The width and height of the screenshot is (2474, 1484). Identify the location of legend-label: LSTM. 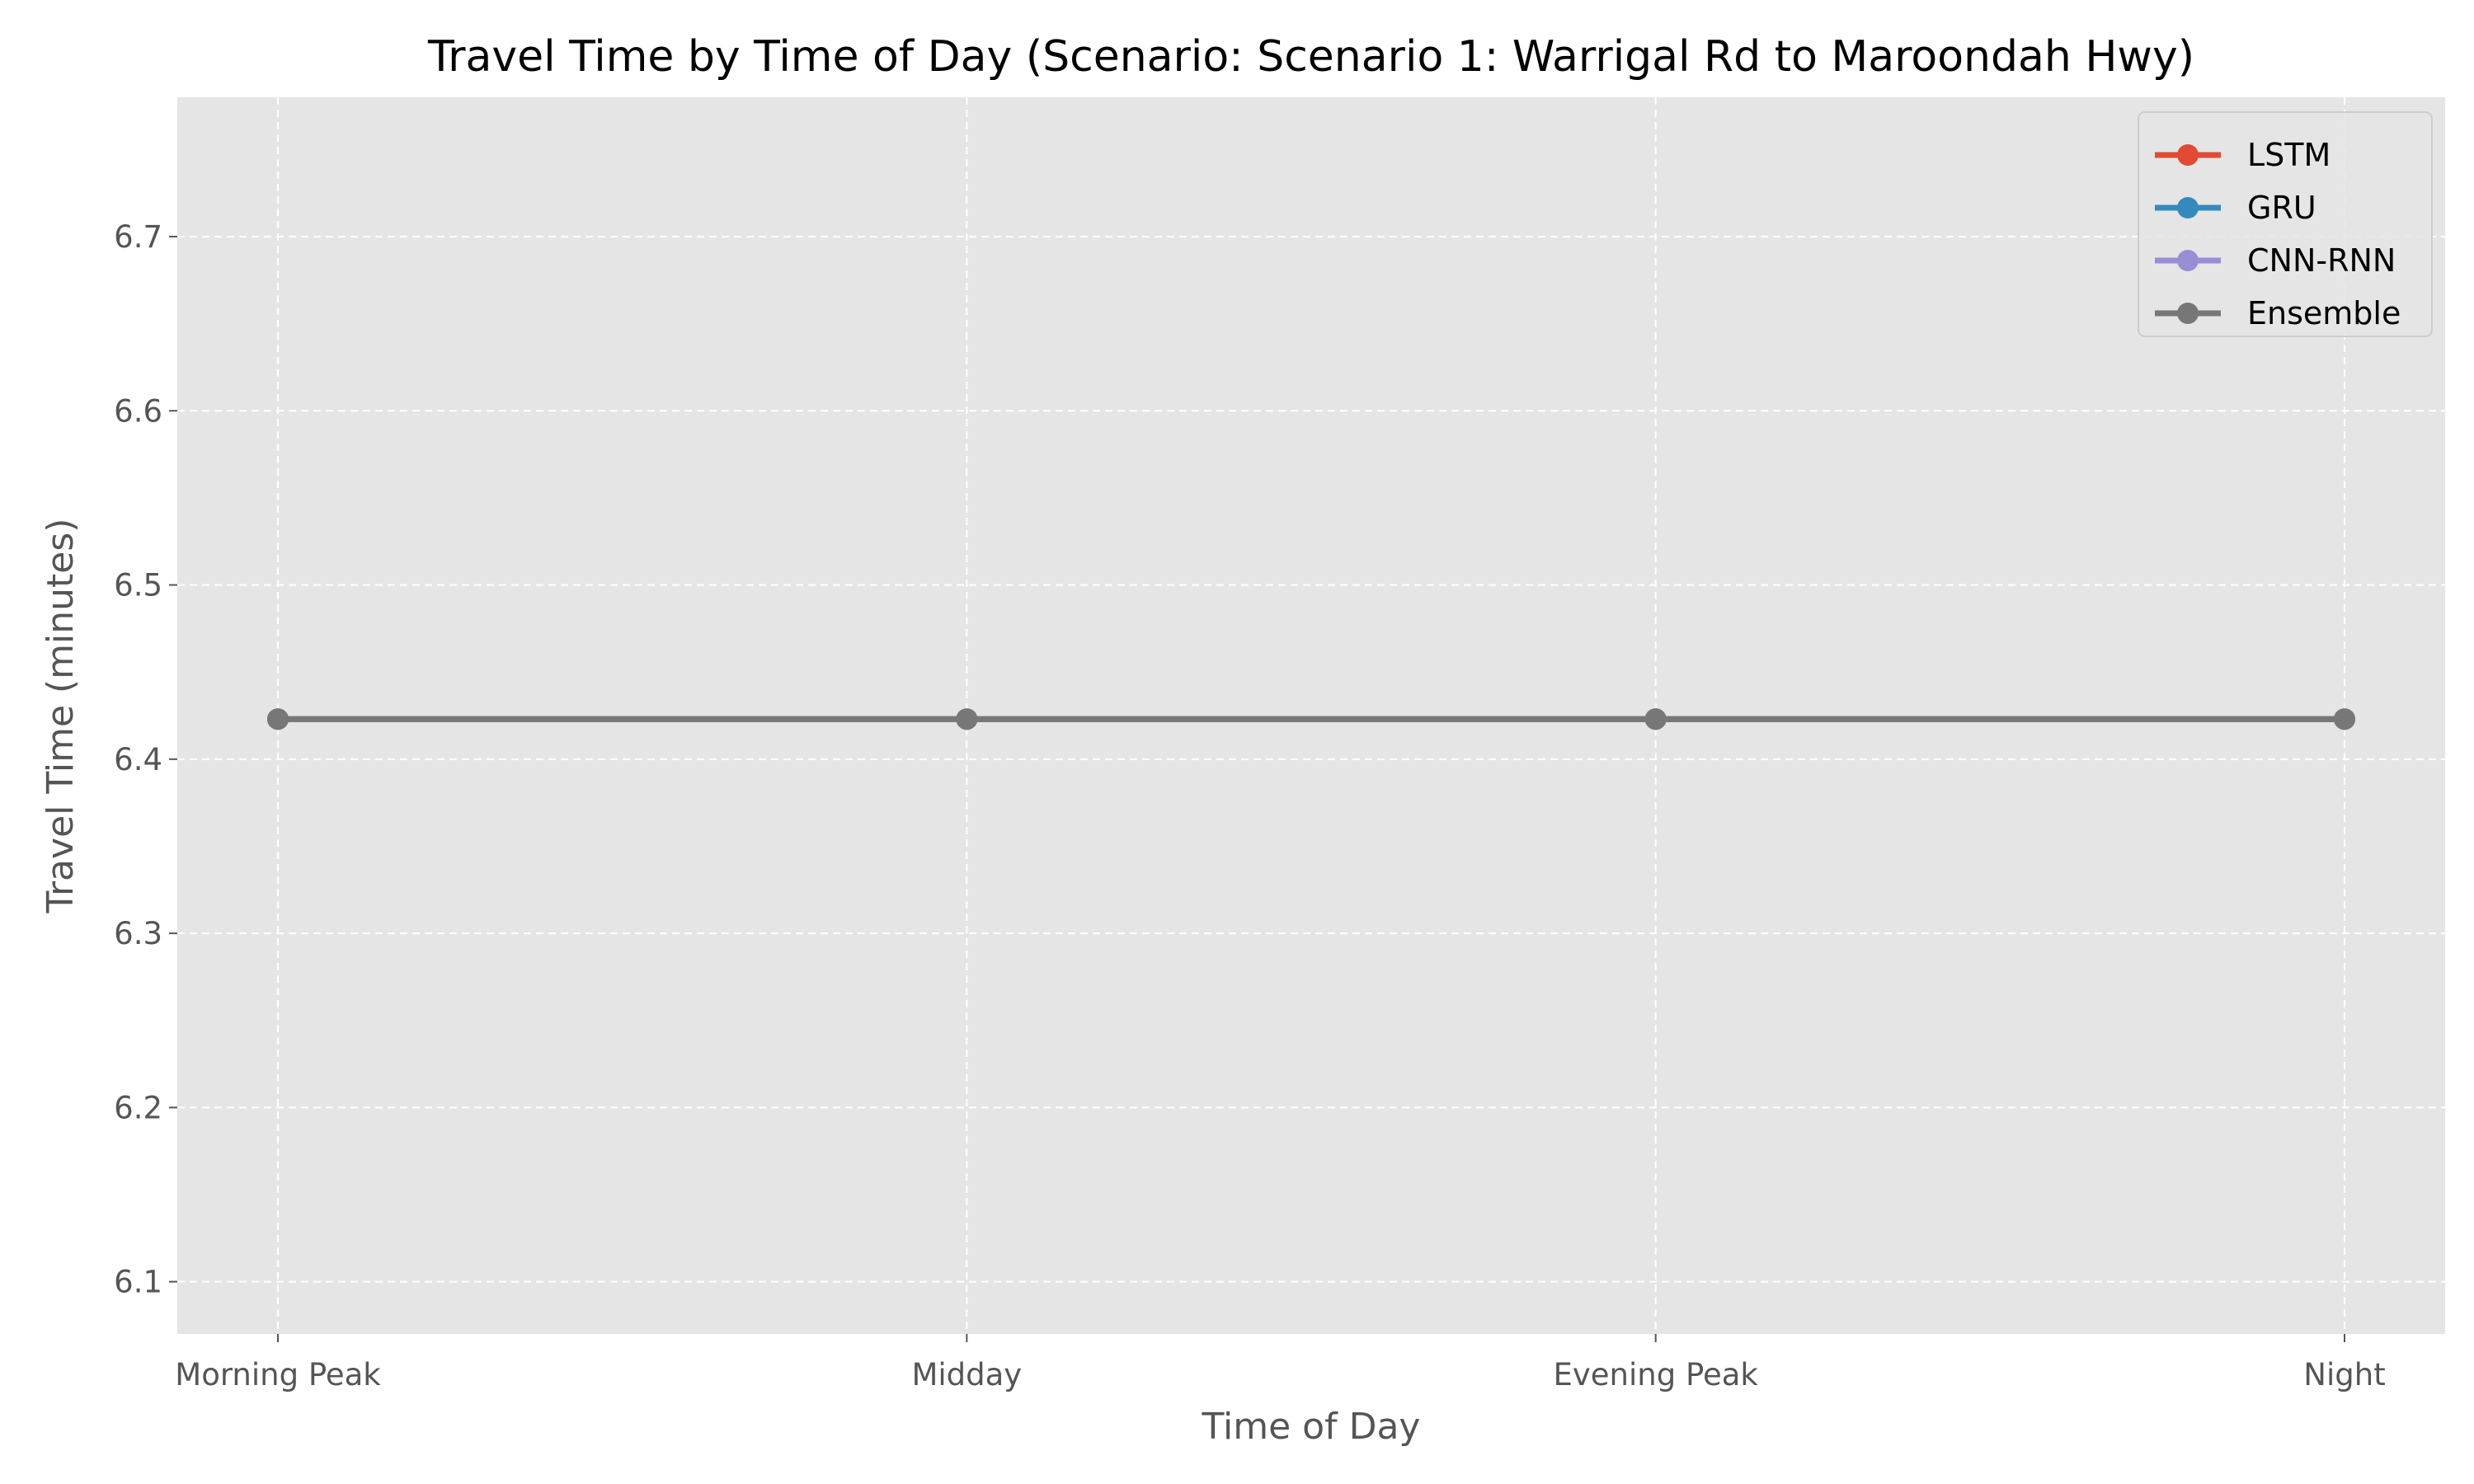
(2289, 155).